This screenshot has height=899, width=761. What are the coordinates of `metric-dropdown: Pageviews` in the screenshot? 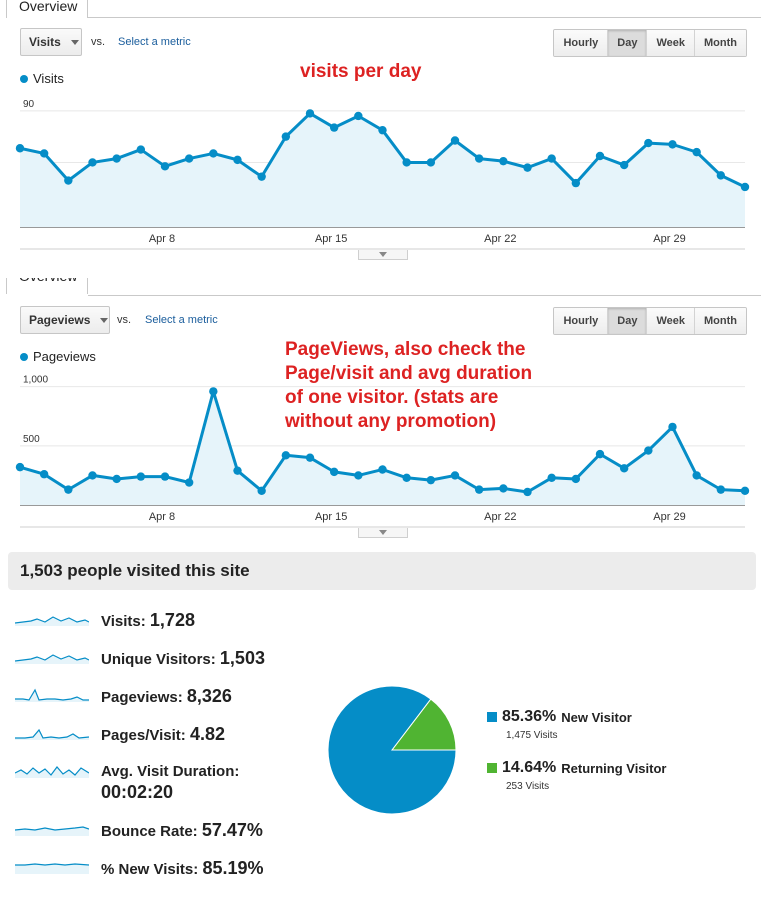 It's located at (65, 320).